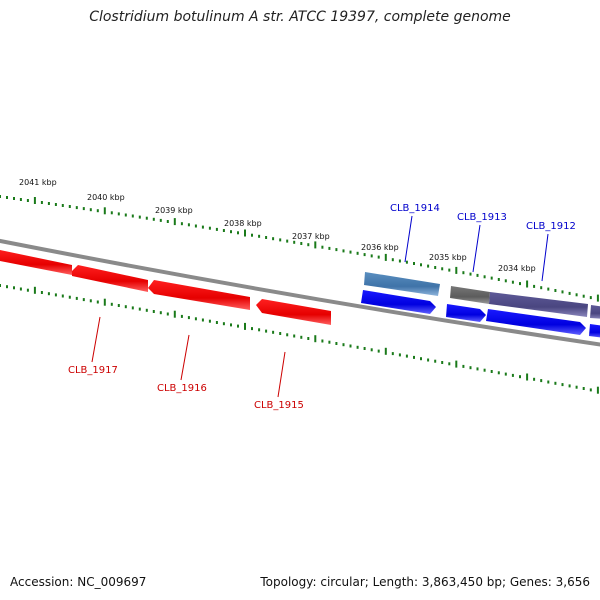 The image size is (600, 600). I want to click on gene-arrow-clb-1914, so click(398, 302).